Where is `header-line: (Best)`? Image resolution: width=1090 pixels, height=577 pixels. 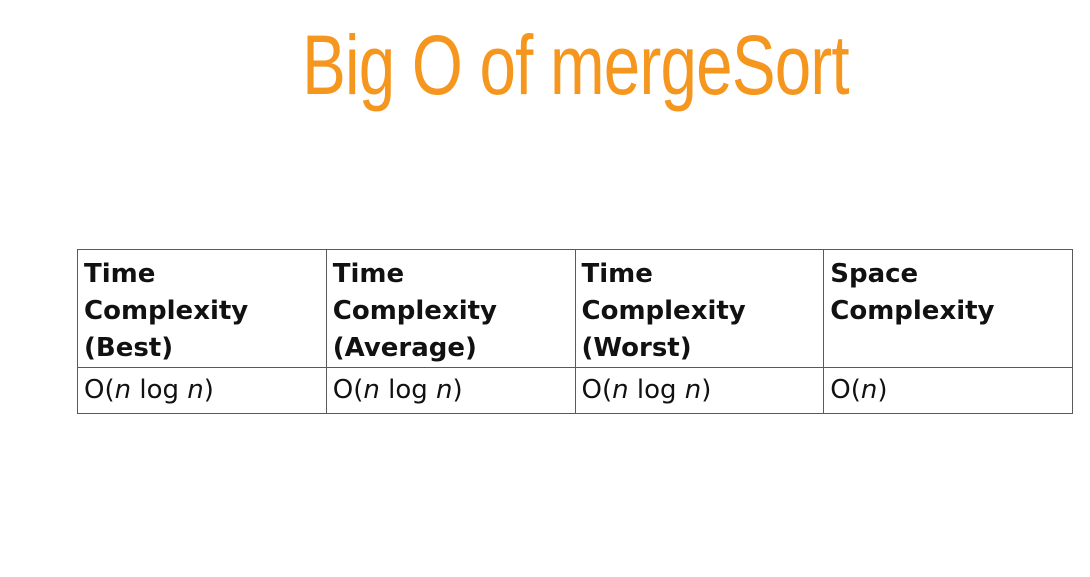
header-line: (Best) is located at coordinates (129, 348).